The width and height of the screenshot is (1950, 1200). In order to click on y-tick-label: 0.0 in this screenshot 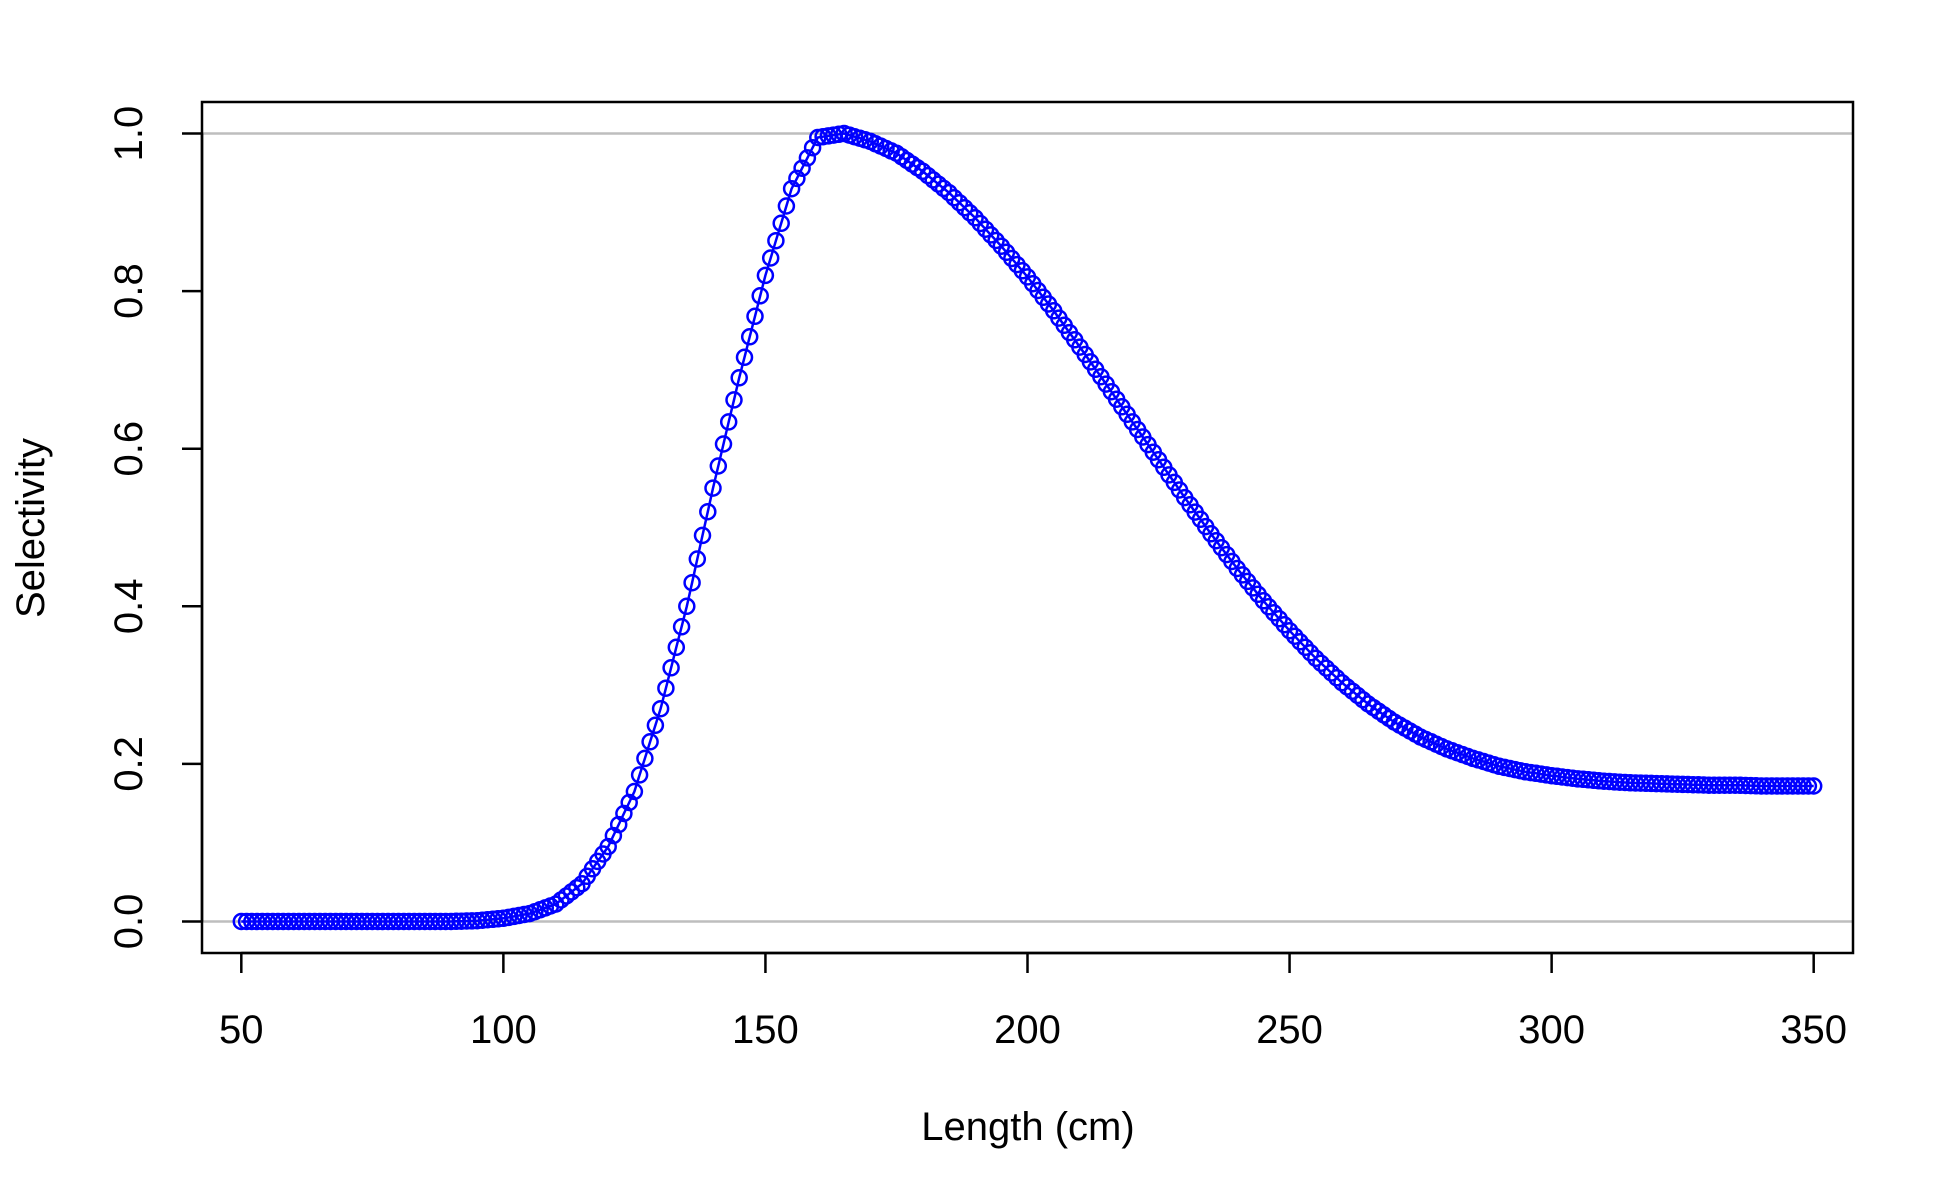, I will do `click(129, 922)`.